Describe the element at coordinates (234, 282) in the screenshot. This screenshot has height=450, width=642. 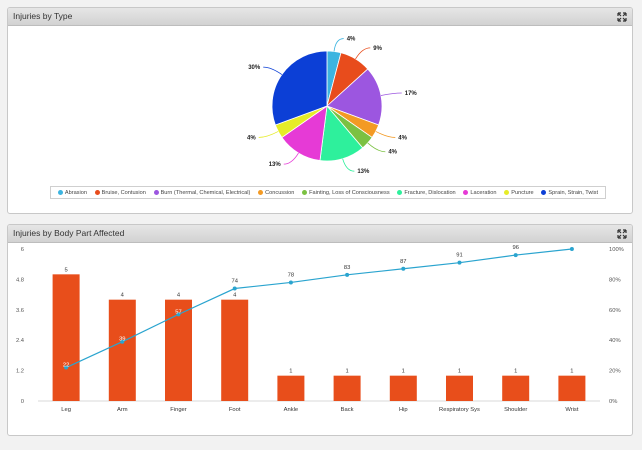
I see `line-value-label: 74` at that location.